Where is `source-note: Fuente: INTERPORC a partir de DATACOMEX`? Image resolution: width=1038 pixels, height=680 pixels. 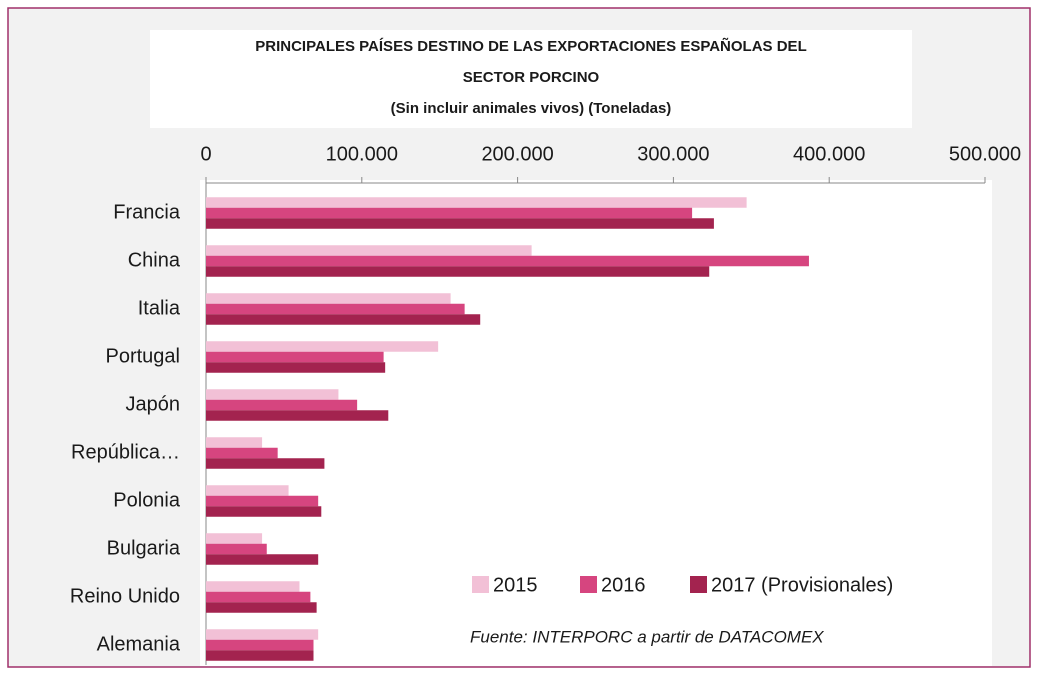
source-note: Fuente: INTERPORC a partir de DATACOMEX is located at coordinates (647, 636).